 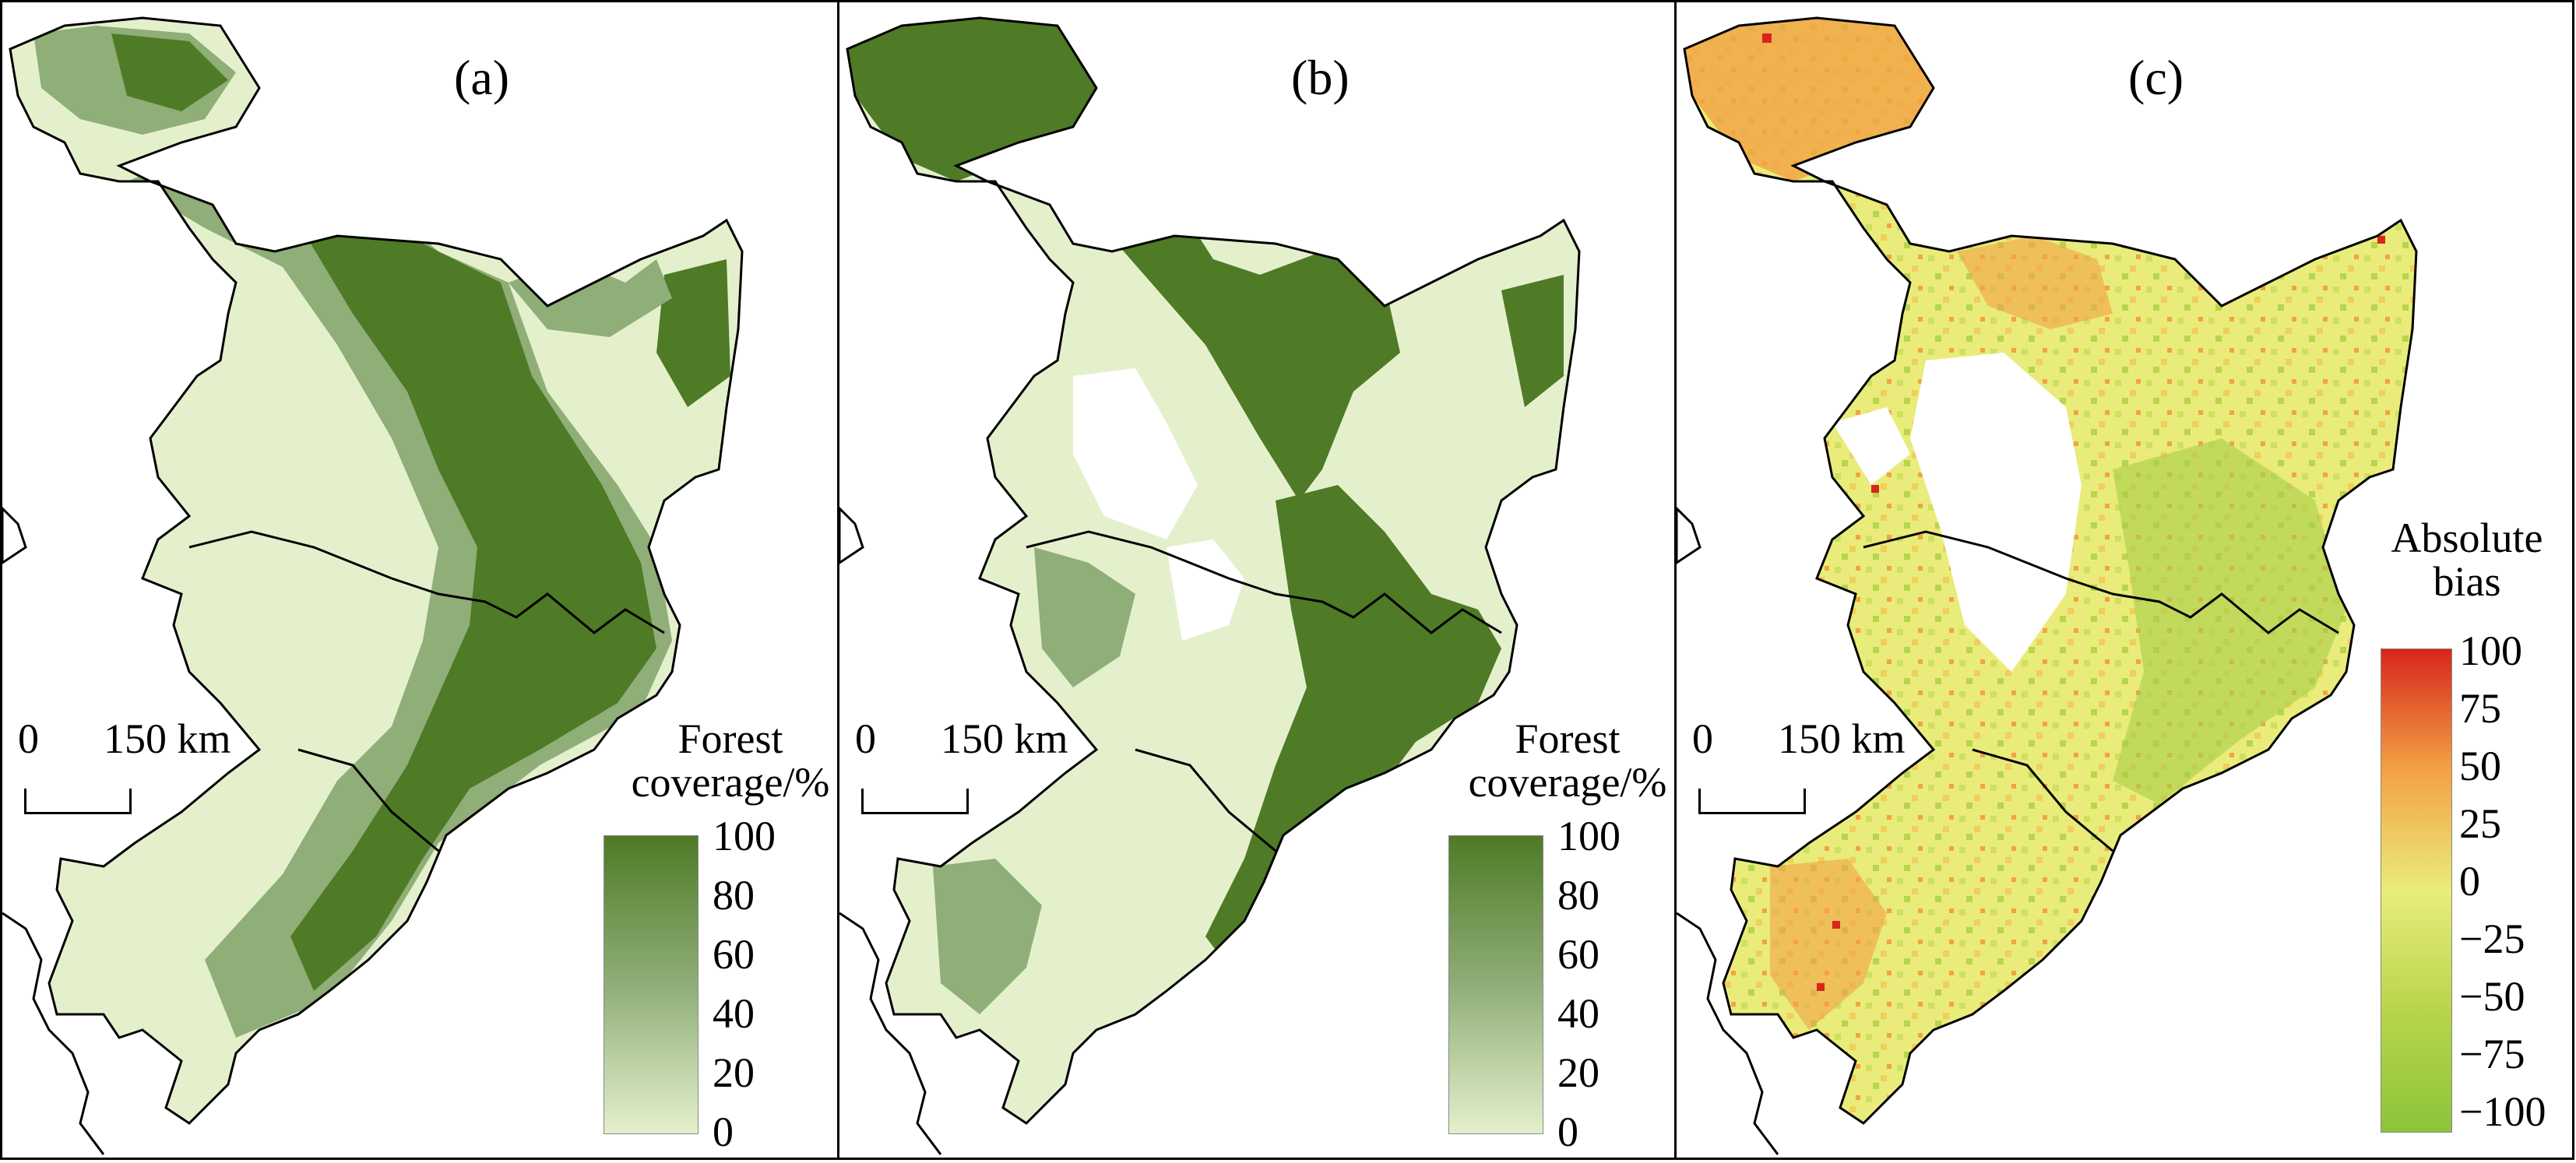 What do you see at coordinates (2156, 78) in the screenshot?
I see `panel-label-c: (c)` at bounding box center [2156, 78].